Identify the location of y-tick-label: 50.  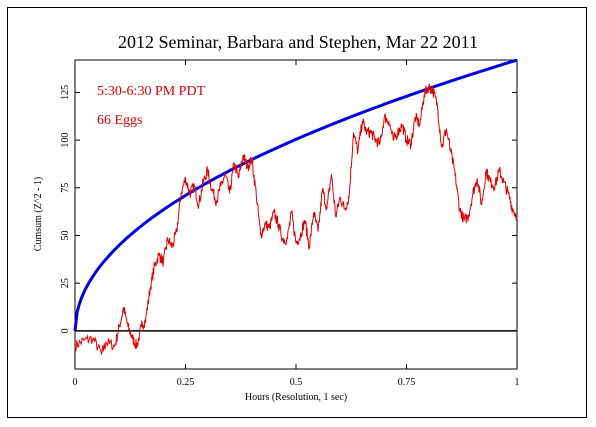
(65, 235).